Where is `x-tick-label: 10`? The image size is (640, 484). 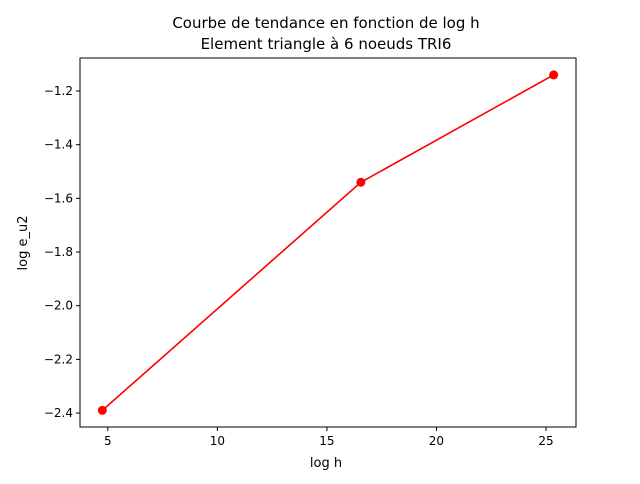
x-tick-label: 10 is located at coordinates (217, 441).